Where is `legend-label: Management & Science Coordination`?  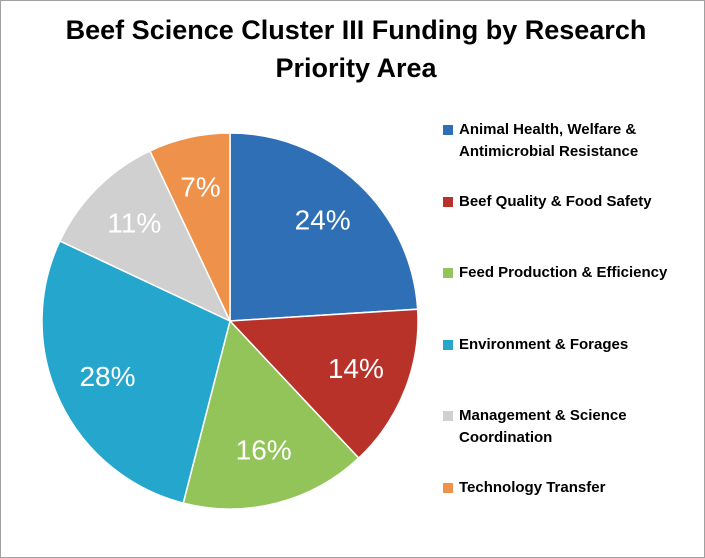
legend-label: Management & Science Coordination is located at coordinates (543, 426).